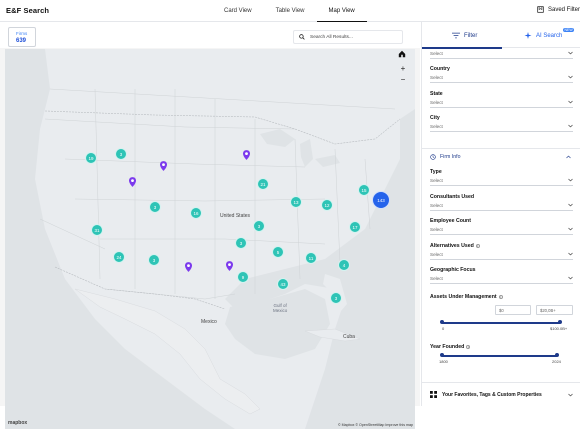 The image size is (580, 429). Describe the element at coordinates (463, 297) in the screenshot. I see `aum-text: Assets Under Management` at that location.